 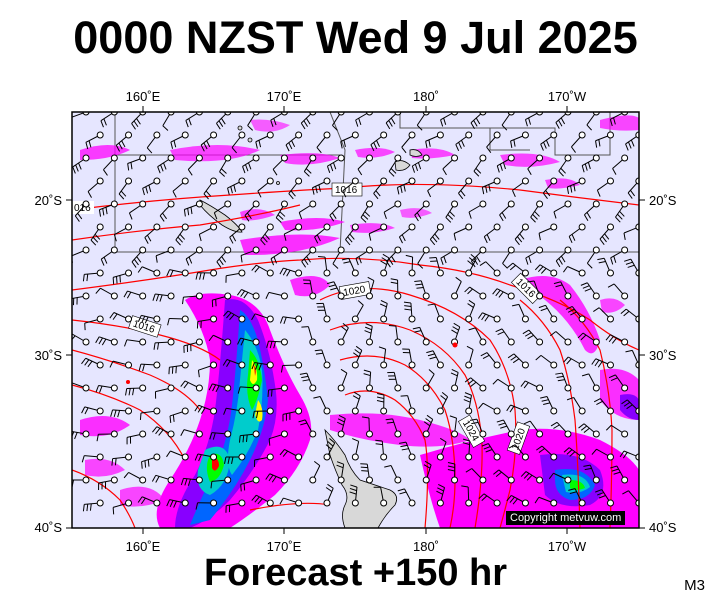 What do you see at coordinates (663, 527) in the screenshot?
I see `lat-label-right: 40˚S` at bounding box center [663, 527].